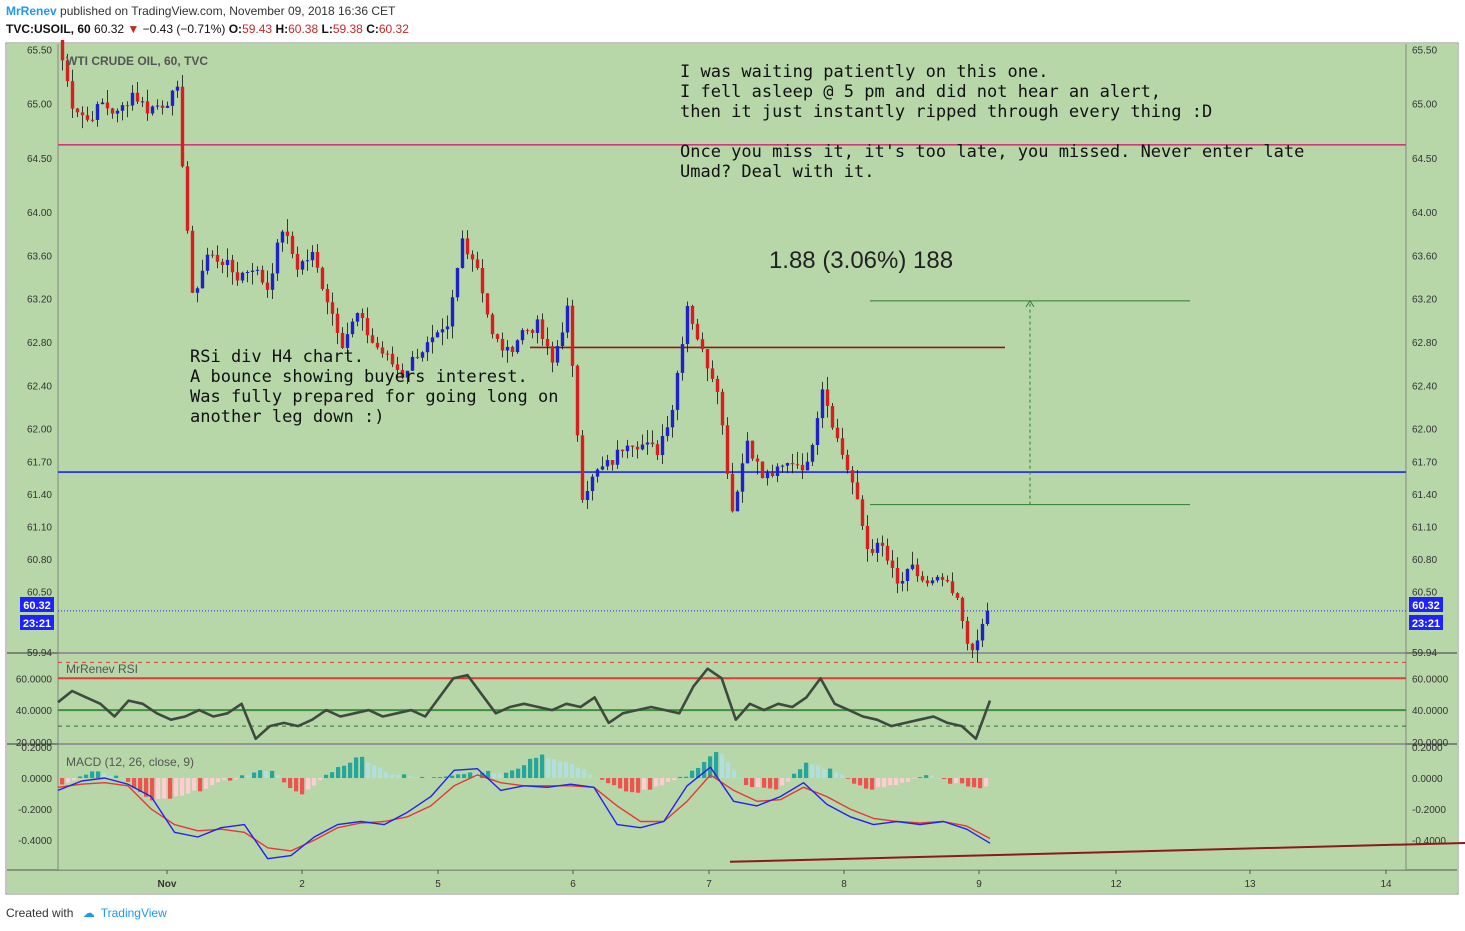  What do you see at coordinates (184, 29) in the screenshot?
I see `price-change: −0.43 (−0.71%)` at bounding box center [184, 29].